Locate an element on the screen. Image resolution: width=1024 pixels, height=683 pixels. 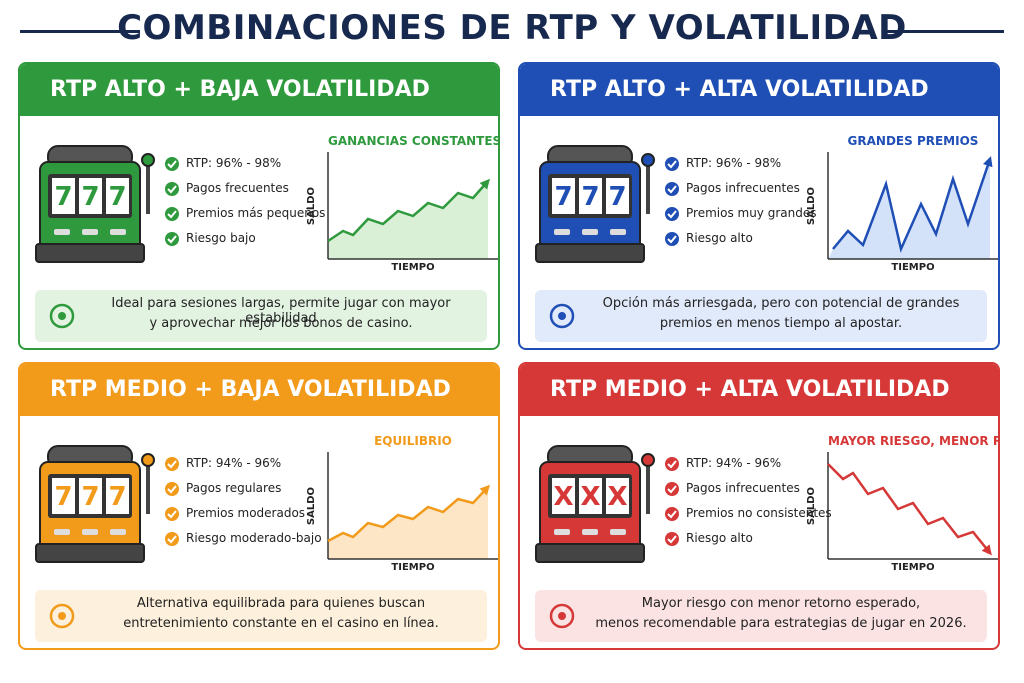
panel-title: RTP MEDIO + ALTA VOLATILIDAD is located at coordinates (759, 390).